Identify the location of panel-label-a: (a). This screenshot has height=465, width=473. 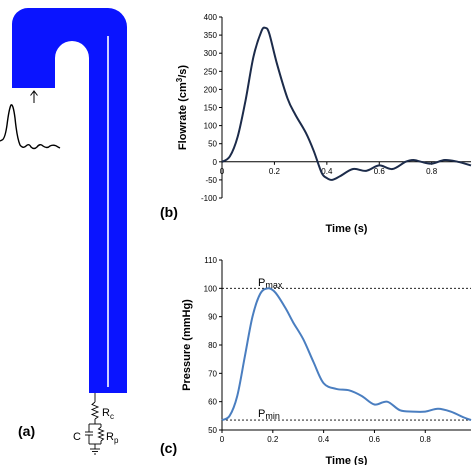
(26, 431).